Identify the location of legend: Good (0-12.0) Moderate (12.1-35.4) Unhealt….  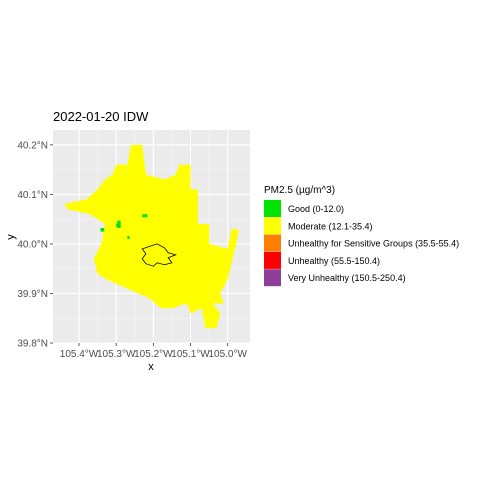
(361, 243).